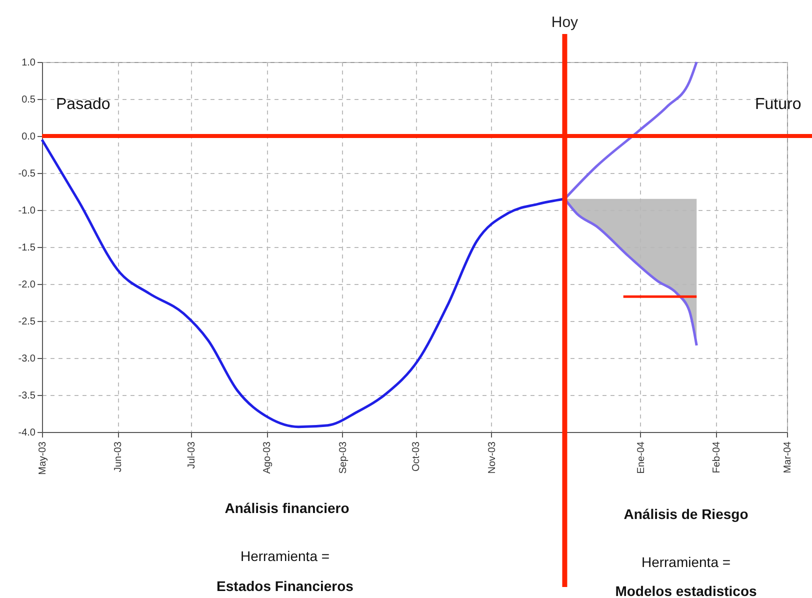 The image size is (812, 598). I want to click on y-tick-label: -1.0, so click(27, 211).